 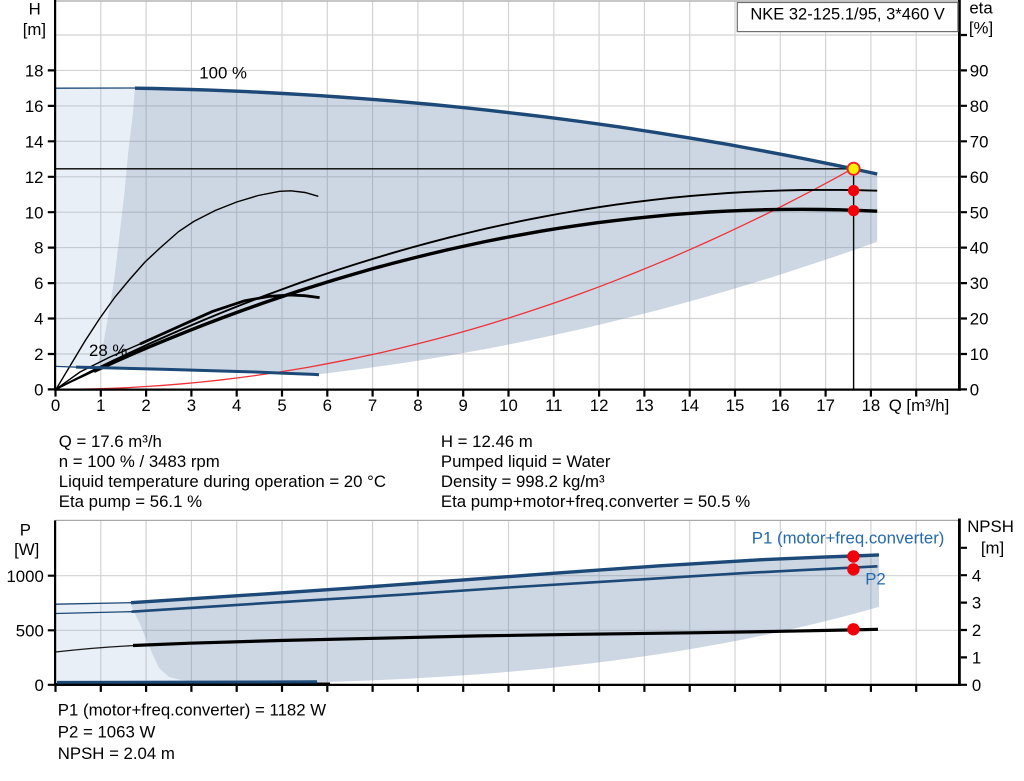 I want to click on svg-text: 7, so click(x=372, y=405).